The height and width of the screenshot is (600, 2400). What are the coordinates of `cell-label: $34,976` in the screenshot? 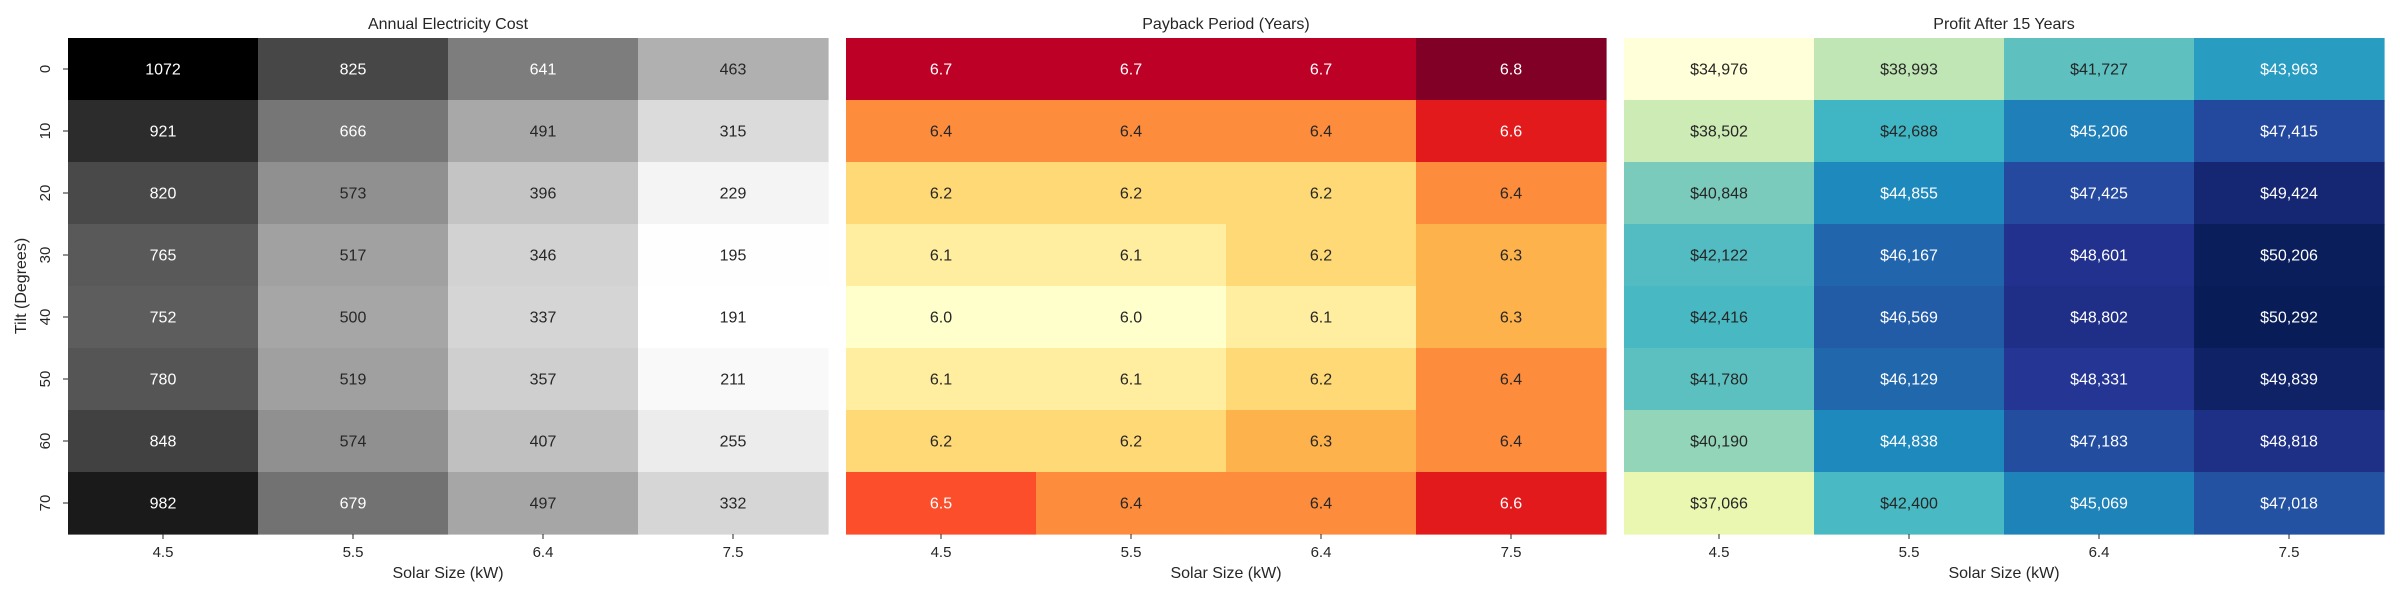 It's located at (1719, 70).